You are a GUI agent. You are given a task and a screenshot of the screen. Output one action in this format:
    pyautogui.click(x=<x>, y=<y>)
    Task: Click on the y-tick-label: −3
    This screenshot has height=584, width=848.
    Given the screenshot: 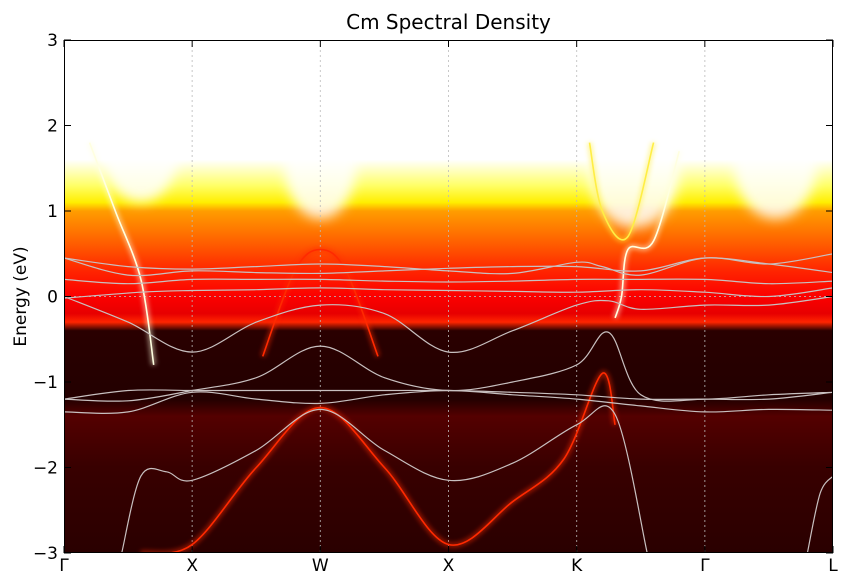 What is the action you would take?
    pyautogui.click(x=45, y=554)
    